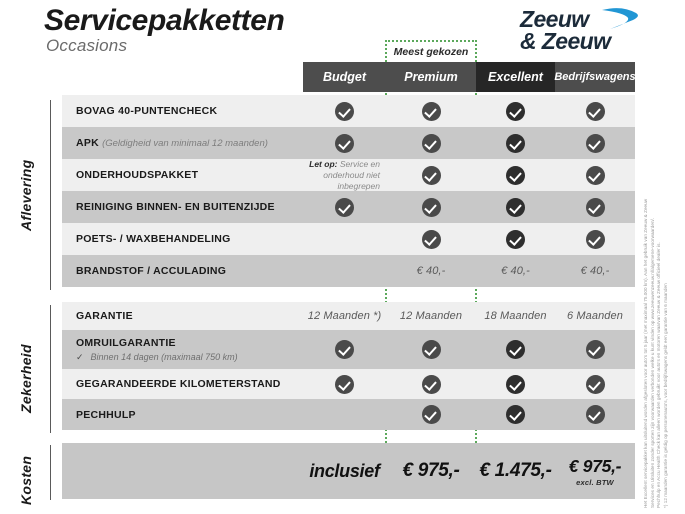  I want to click on cell-excellent: 18 Maanden, so click(515, 316).